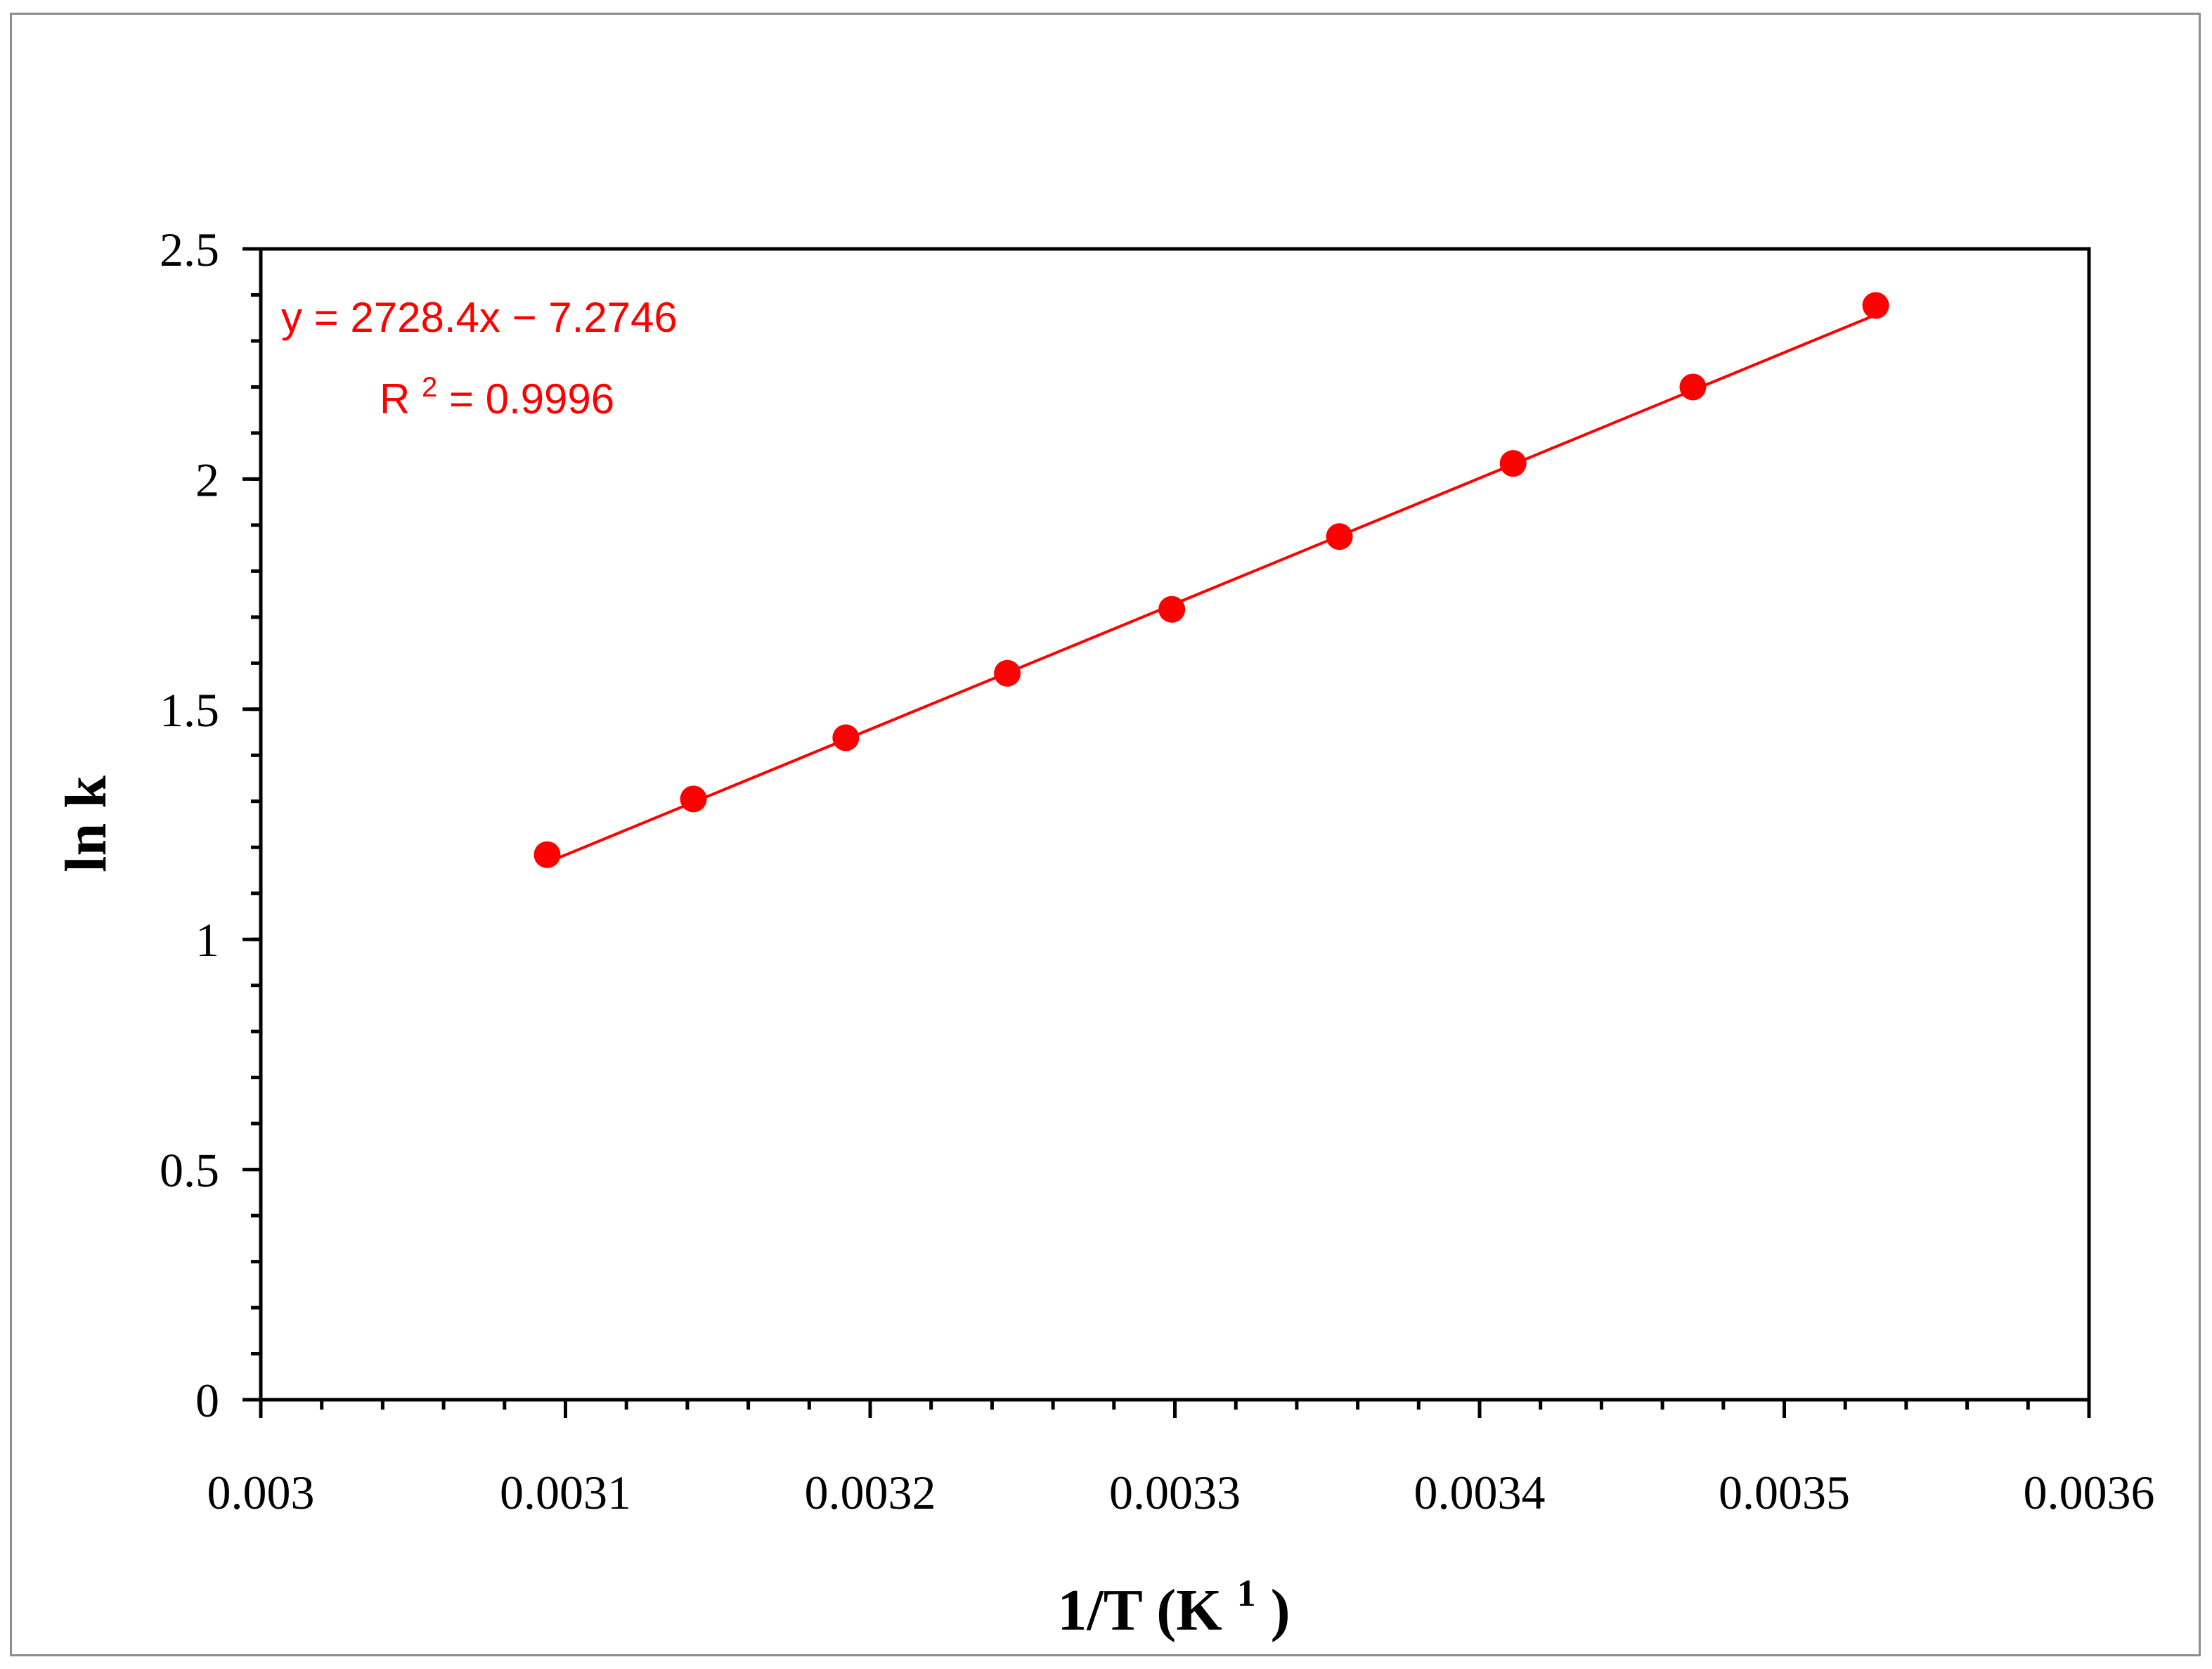 The image size is (2212, 1669). Describe the element at coordinates (189, 710) in the screenshot. I see `y-tick-label: 1.5` at that location.